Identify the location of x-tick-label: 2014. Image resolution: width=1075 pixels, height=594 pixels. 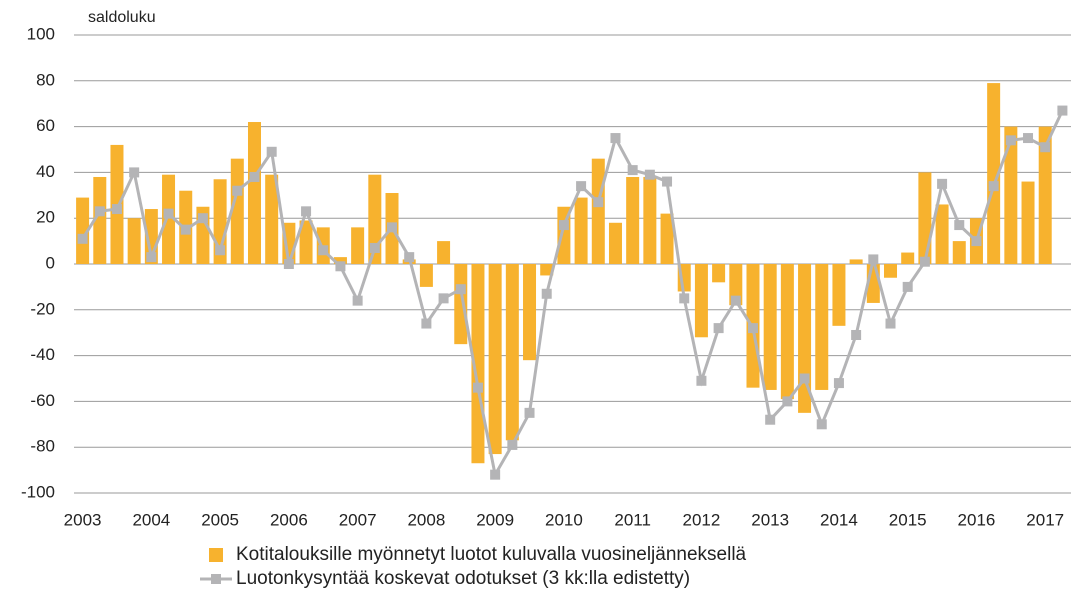
(839, 519).